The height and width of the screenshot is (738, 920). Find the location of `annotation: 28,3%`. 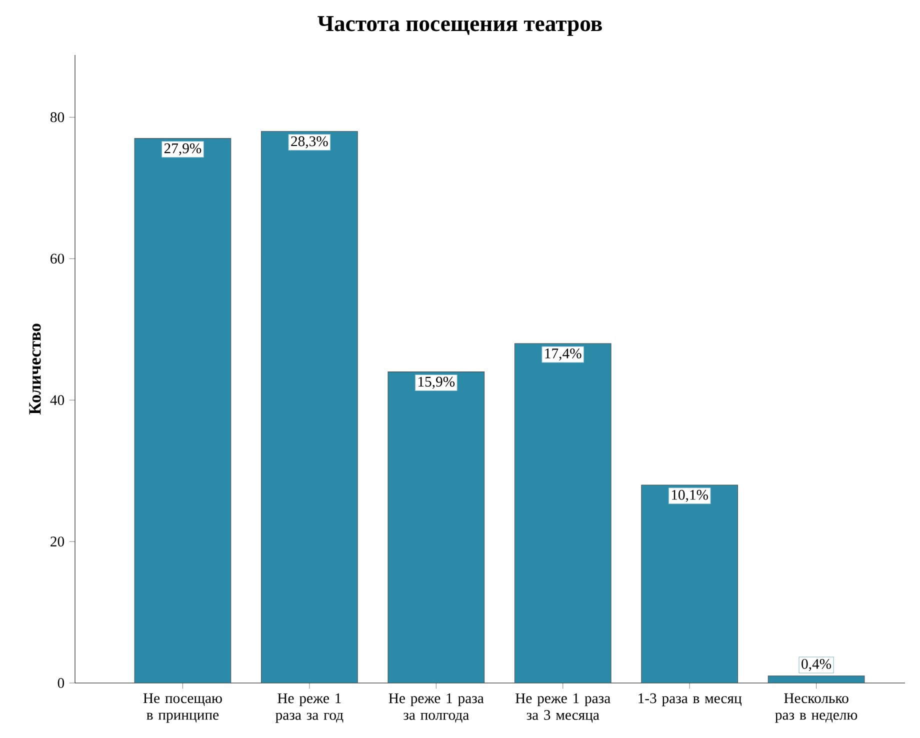

annotation: 28,3% is located at coordinates (309, 142).